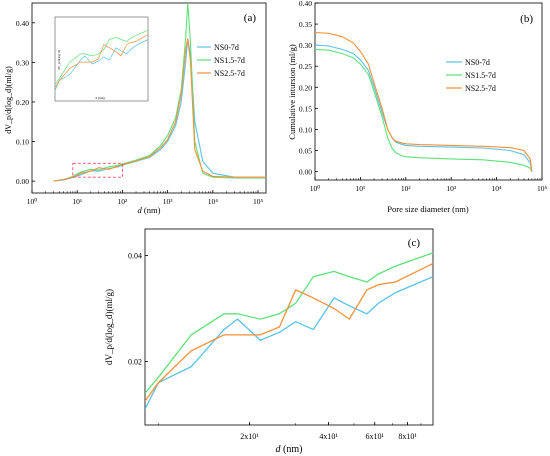  Describe the element at coordinates (135, 255) in the screenshot. I see `y-tick-label: 0.04` at that location.